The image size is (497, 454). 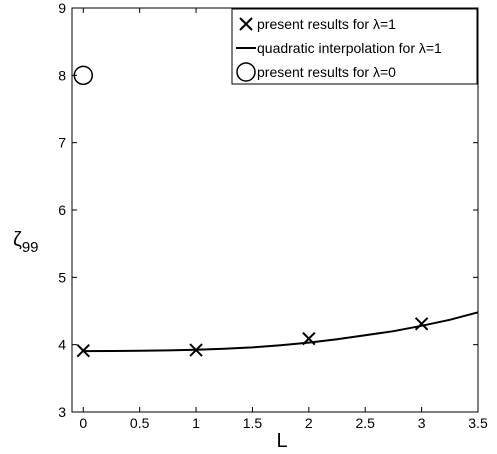 What do you see at coordinates (246, 72) in the screenshot?
I see `legend-symbol-circle` at bounding box center [246, 72].